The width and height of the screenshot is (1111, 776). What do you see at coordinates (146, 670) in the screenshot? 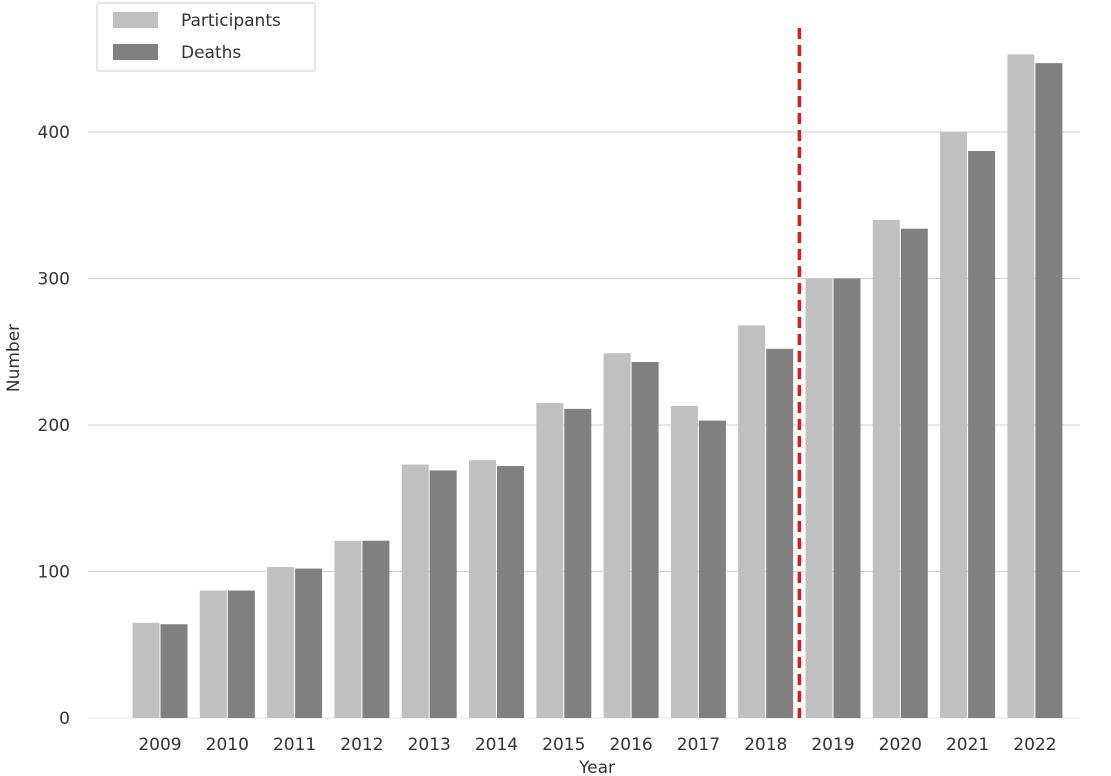
I see `bar-participants-2009` at bounding box center [146, 670].